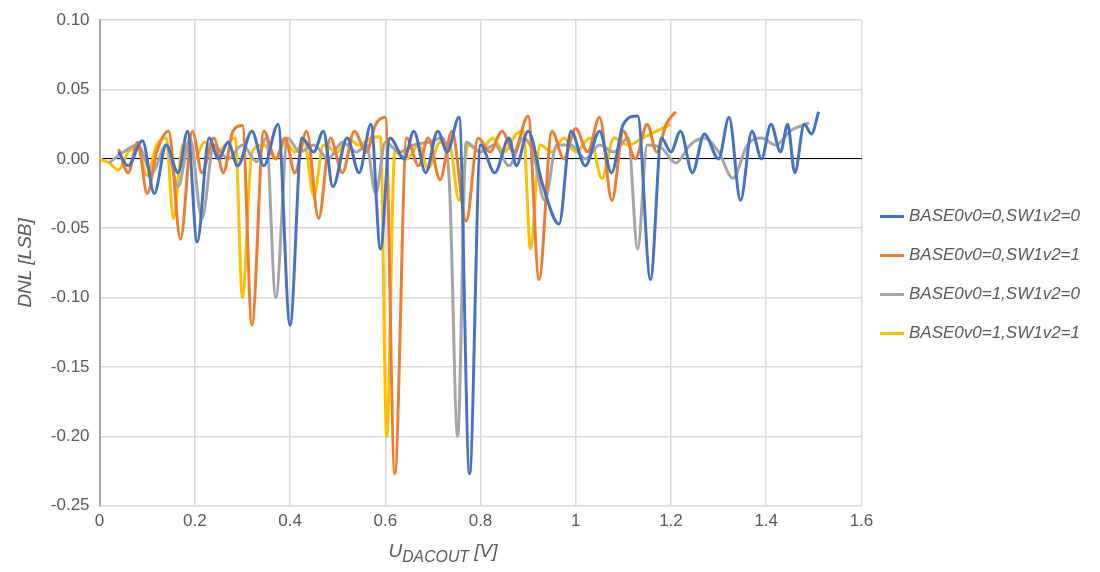 This screenshot has height=572, width=1100. What do you see at coordinates (70, 505) in the screenshot?
I see `y-tick-label: -0.25` at bounding box center [70, 505].